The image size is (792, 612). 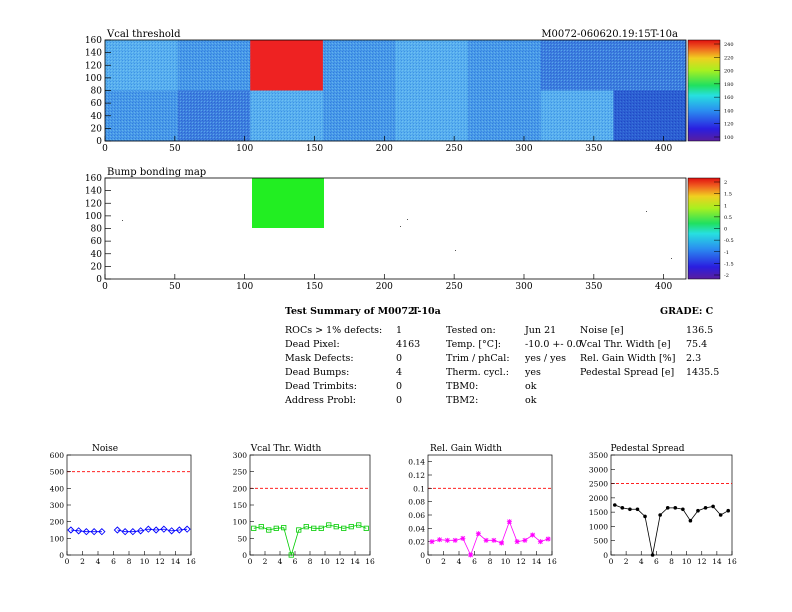 What do you see at coordinates (641, 561) in the screenshot?
I see `x-tick-label: 4` at bounding box center [641, 561].